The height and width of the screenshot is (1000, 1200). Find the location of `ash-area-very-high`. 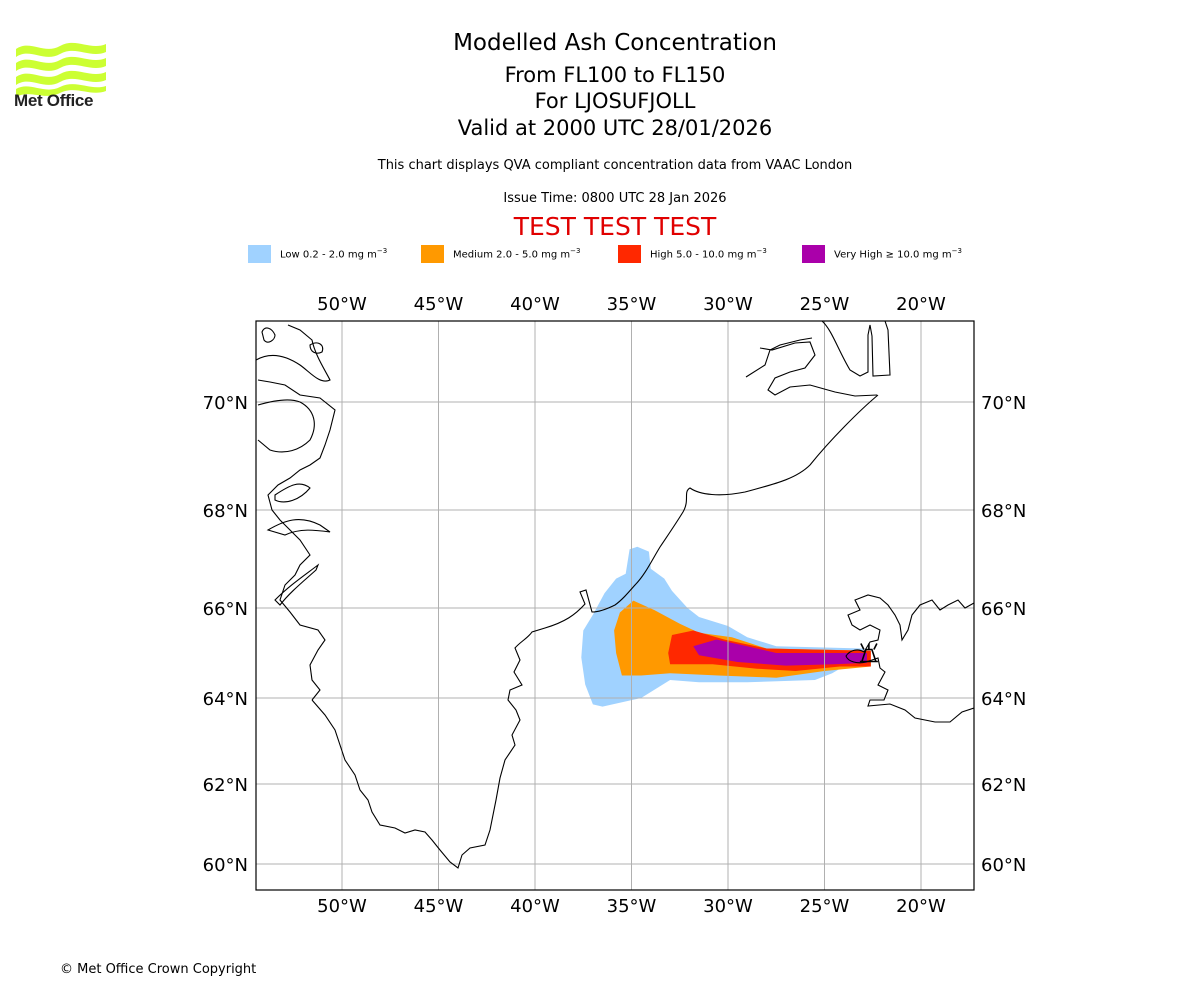

ash-area-very-high is located at coordinates (780, 652).